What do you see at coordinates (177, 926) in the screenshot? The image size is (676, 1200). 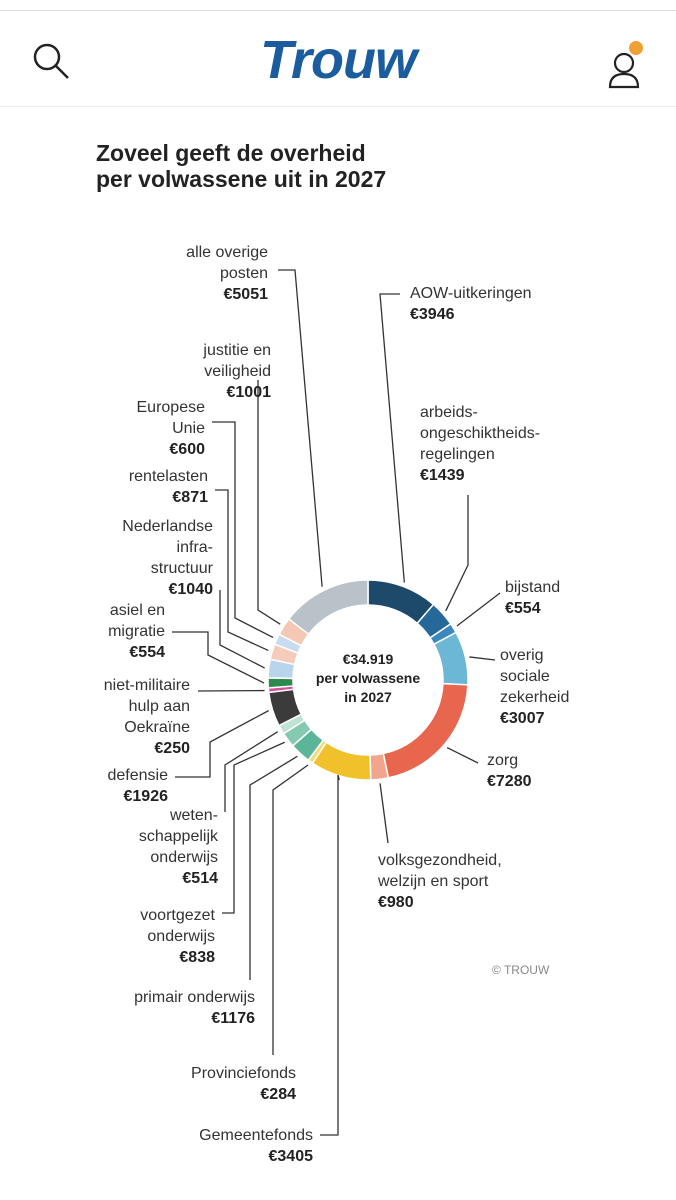 I see `category-name: voortgezet onderwijs` at bounding box center [177, 926].